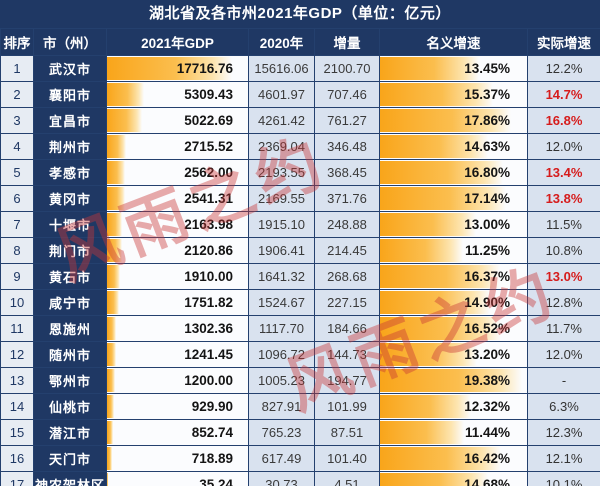 Image resolution: width=600 pixels, height=486 pixels. What do you see at coordinates (70, 328) in the screenshot?
I see `city-cell: 恩施州` at bounding box center [70, 328].